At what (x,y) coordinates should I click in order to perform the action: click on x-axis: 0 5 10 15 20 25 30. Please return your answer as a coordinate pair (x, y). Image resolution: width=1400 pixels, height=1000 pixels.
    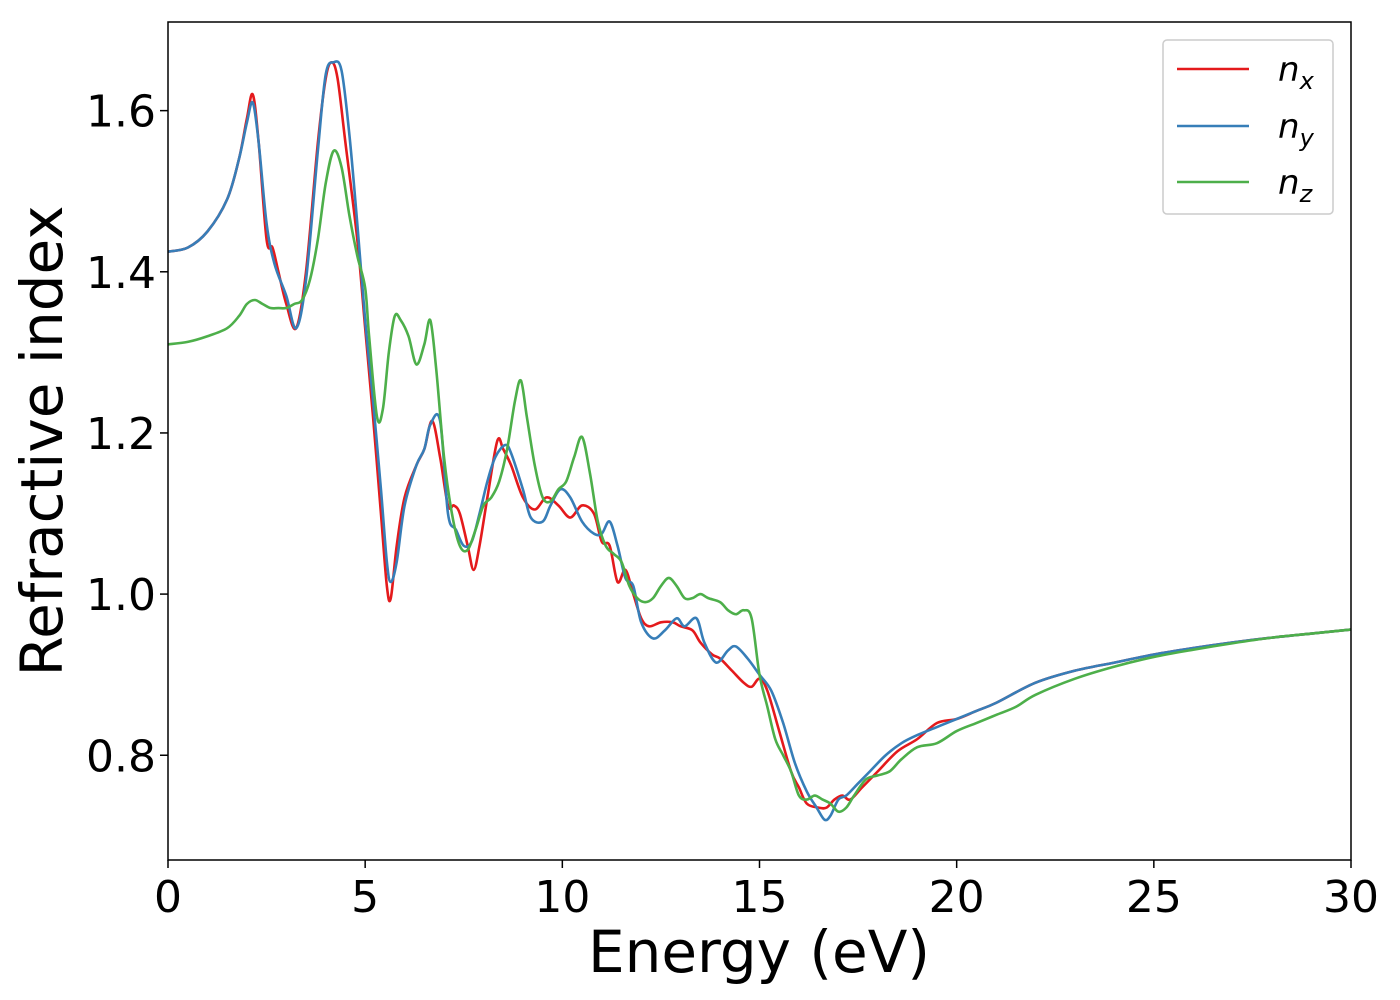
    Looking at the image, I should click on (766, 891).